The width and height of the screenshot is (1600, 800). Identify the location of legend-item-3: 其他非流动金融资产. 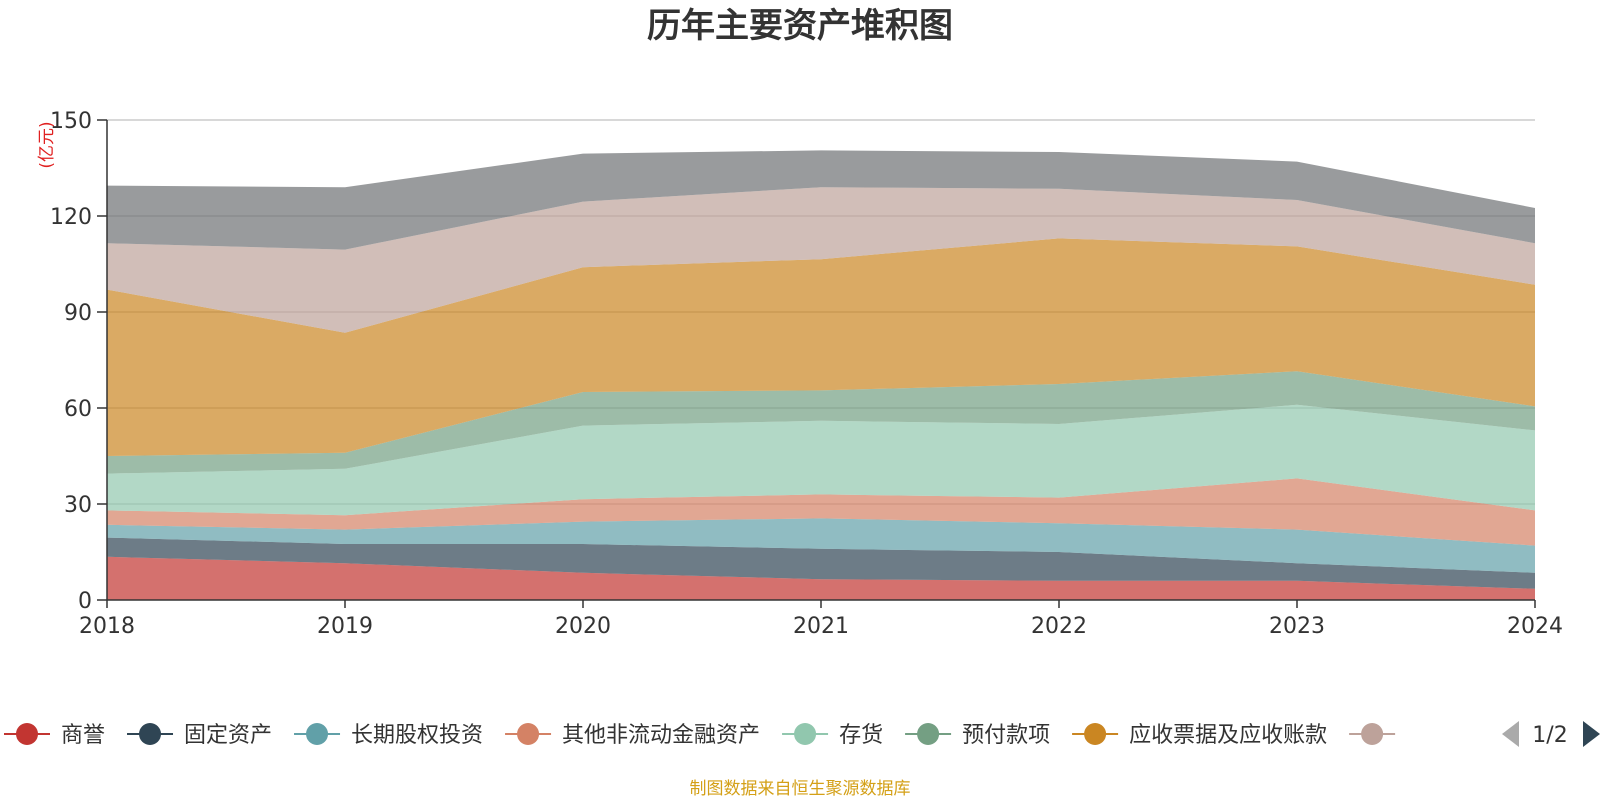
(632, 735).